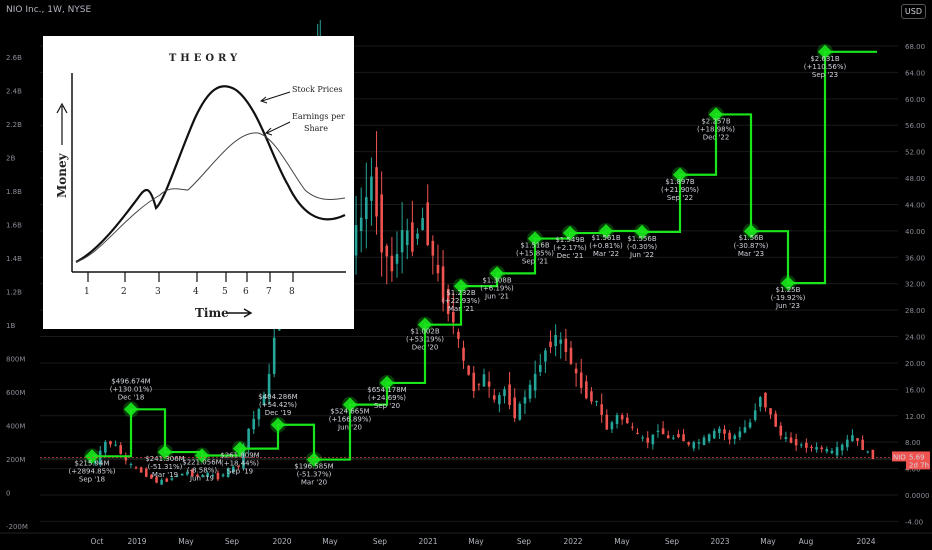 This screenshot has width=932, height=550. Describe the element at coordinates (165, 467) in the screenshot. I see `revenue-label: (-51.31%)` at that location.